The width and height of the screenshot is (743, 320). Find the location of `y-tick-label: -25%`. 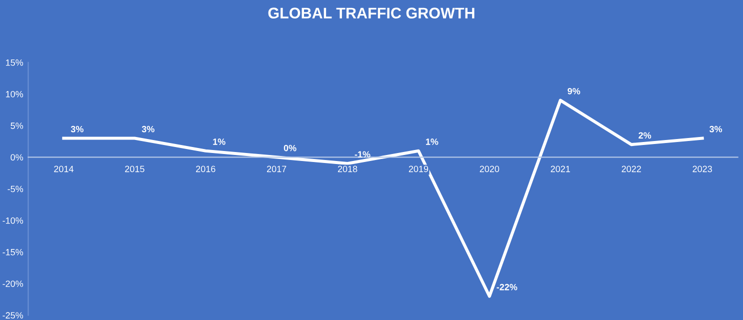

y-tick-label: -25% is located at coordinates (13, 315).